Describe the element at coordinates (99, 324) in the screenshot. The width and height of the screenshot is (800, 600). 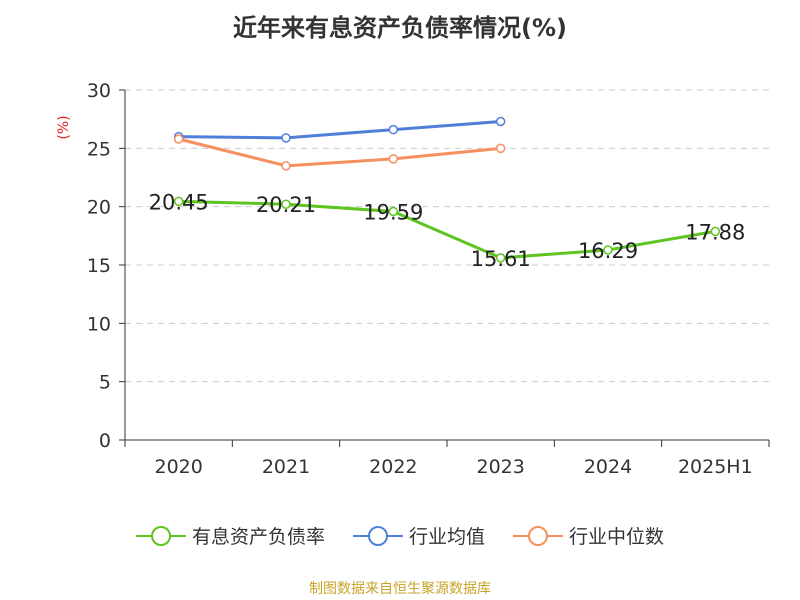
I see `y-tick-label: 10` at that location.